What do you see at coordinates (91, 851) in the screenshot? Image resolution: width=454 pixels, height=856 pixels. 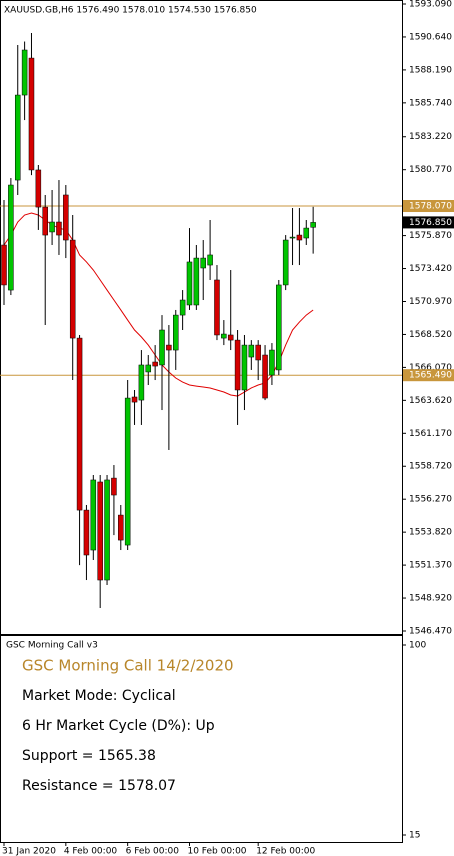 I see `x-tick-label: 4 Feb 00:00` at bounding box center [91, 851].